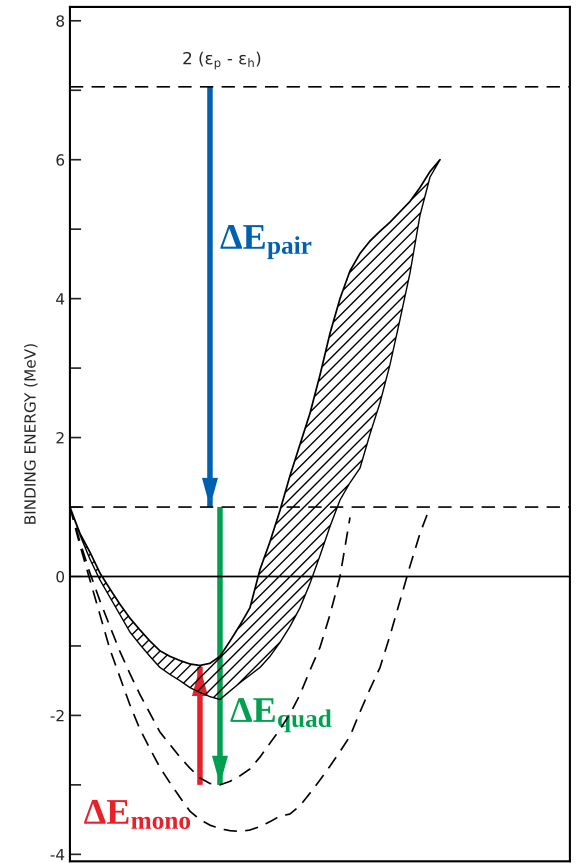 The height and width of the screenshot is (863, 578). I want to click on ref-line-label: 2 (ε$_{p}$ - ε$_{h}$), so click(221, 61).